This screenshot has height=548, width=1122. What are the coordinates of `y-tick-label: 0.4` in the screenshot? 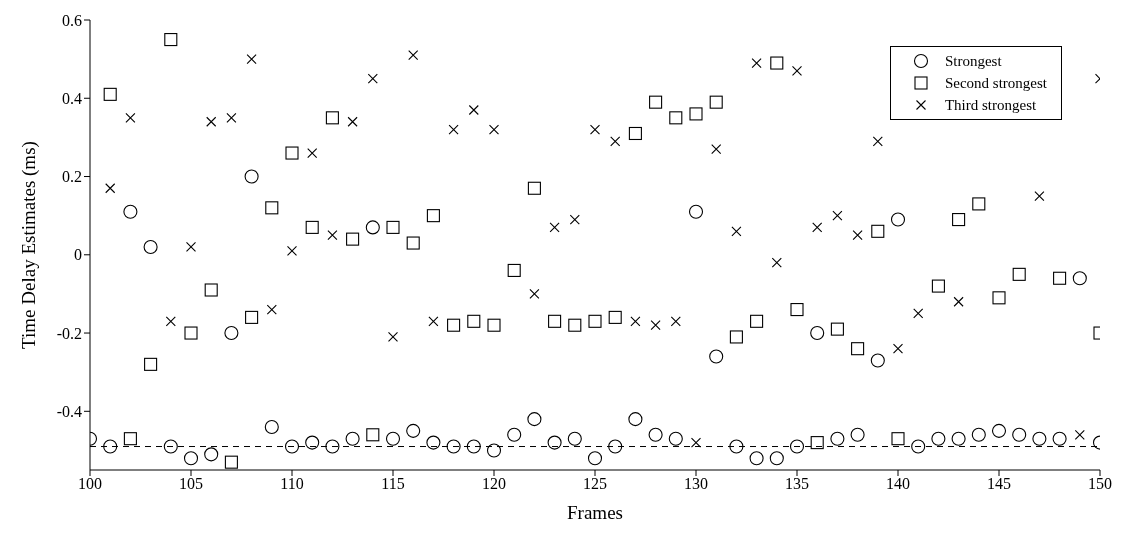 It's located at (72, 98).